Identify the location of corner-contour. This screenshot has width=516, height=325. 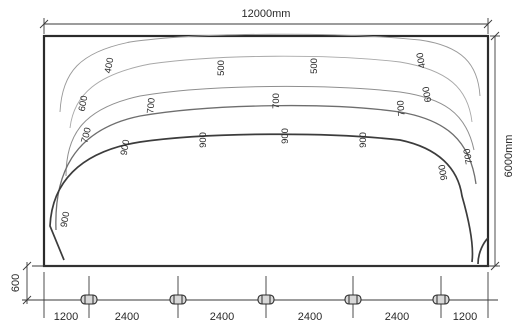
(483, 251).